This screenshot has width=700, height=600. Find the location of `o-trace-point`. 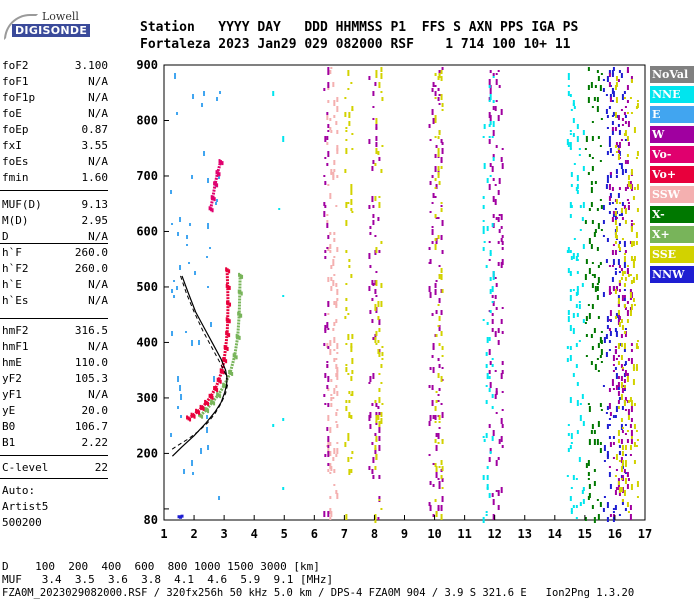

o-trace-point is located at coordinates (217, 379).